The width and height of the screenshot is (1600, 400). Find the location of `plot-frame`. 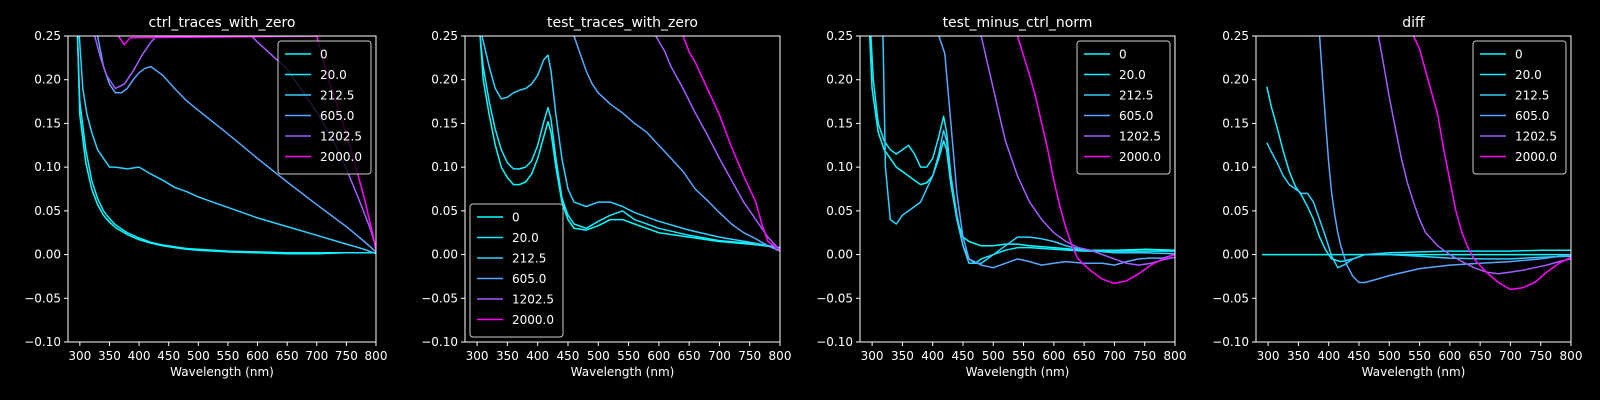

plot-frame is located at coordinates (222, 189).